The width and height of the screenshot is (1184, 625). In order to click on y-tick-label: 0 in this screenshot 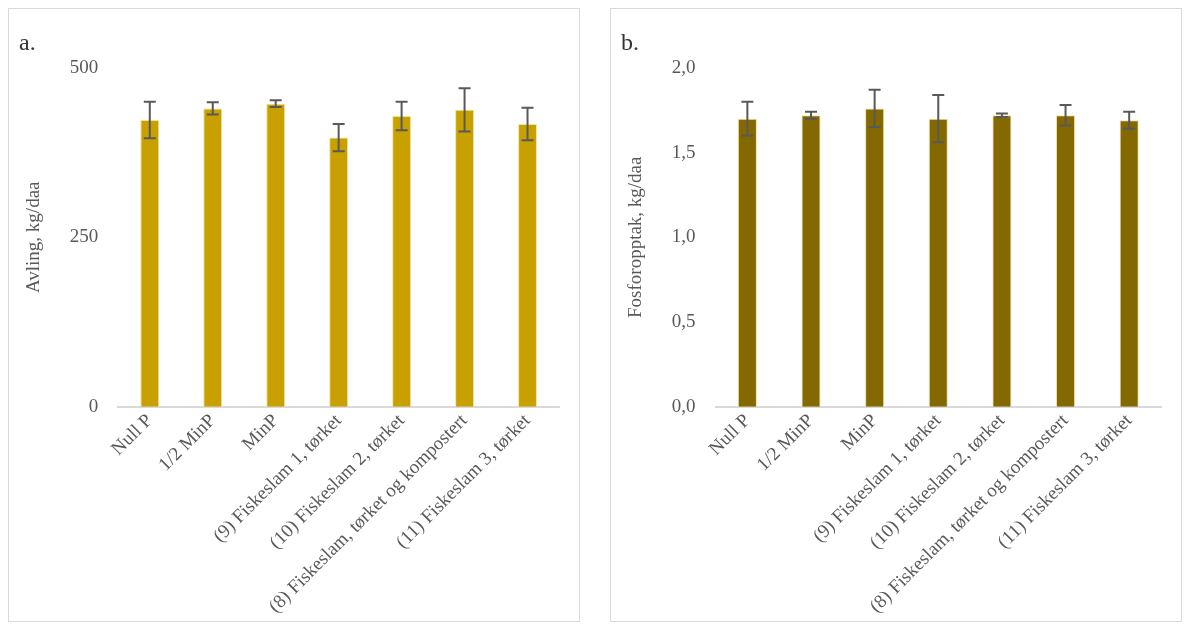, I will do `click(93, 405)`.